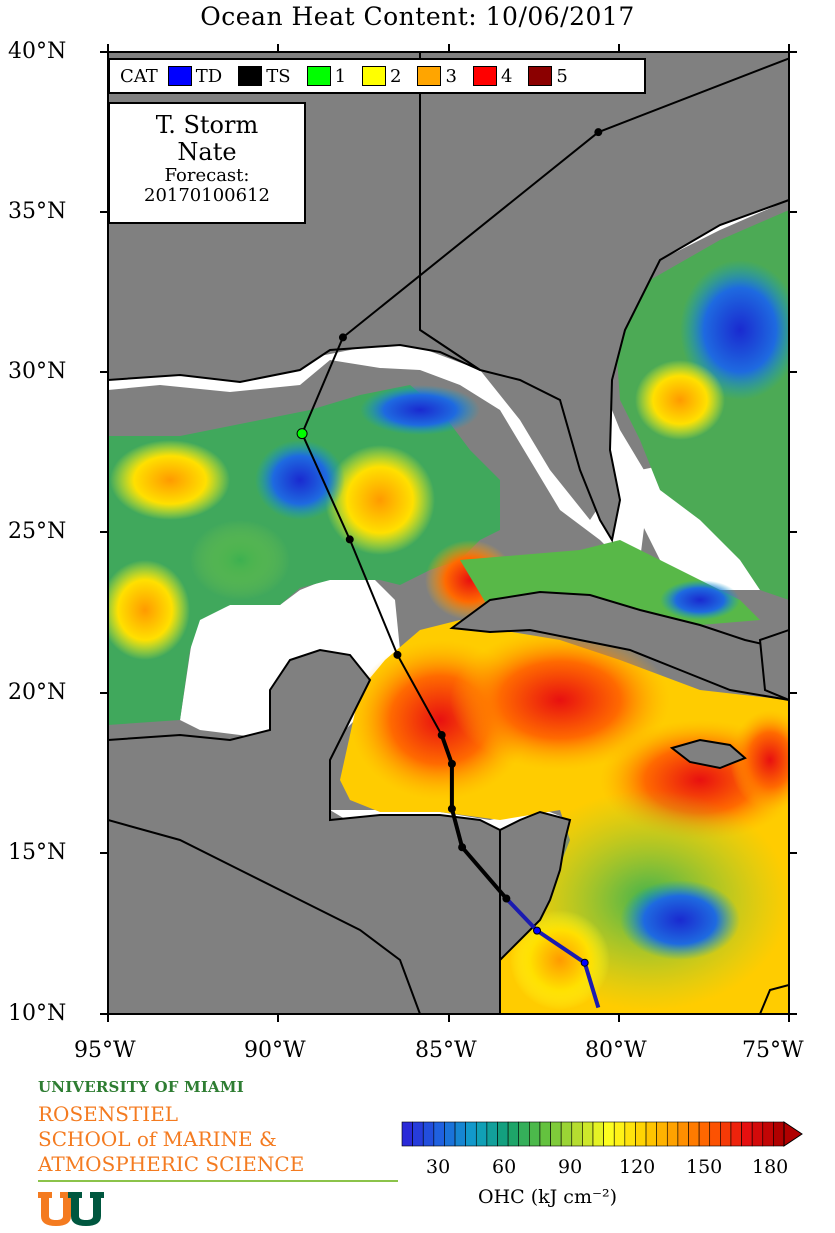 Image resolution: width=835 pixels, height=1233 pixels. What do you see at coordinates (179, 76) in the screenshot?
I see `legend-swatch-td` at bounding box center [179, 76].